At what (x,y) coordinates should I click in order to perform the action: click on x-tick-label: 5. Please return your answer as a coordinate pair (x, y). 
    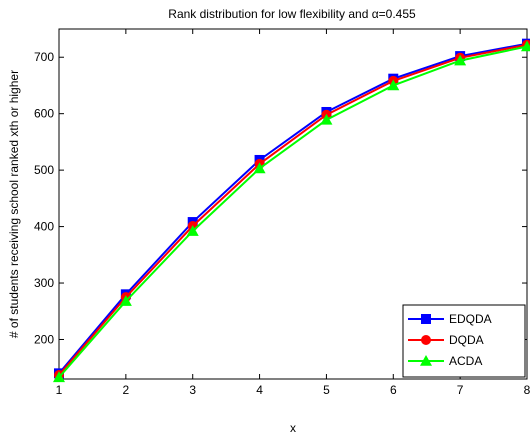
    Looking at the image, I should click on (326, 390).